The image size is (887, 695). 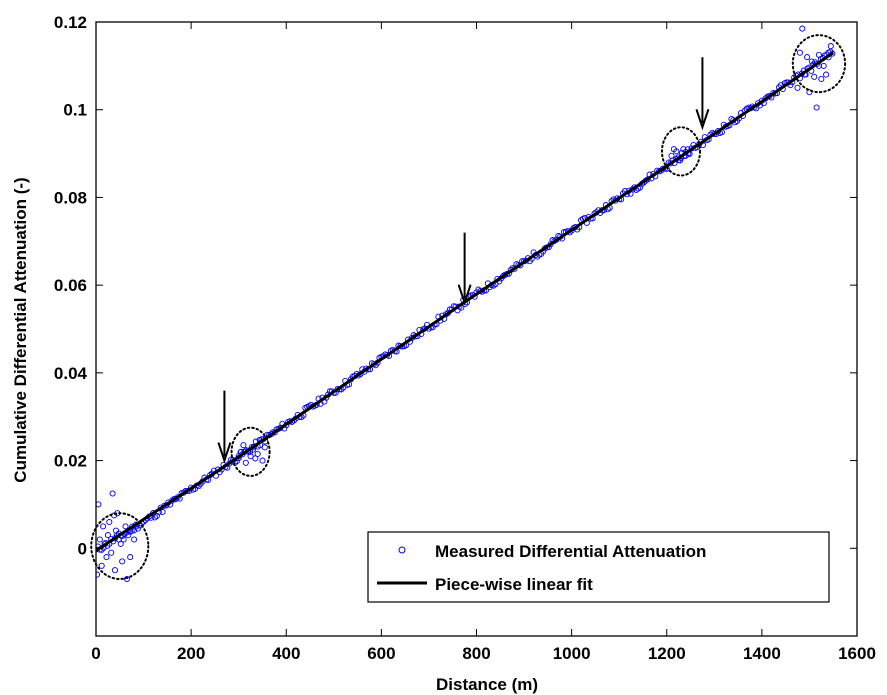 What do you see at coordinates (402, 550) in the screenshot?
I see `legend-marker-measured` at bounding box center [402, 550].